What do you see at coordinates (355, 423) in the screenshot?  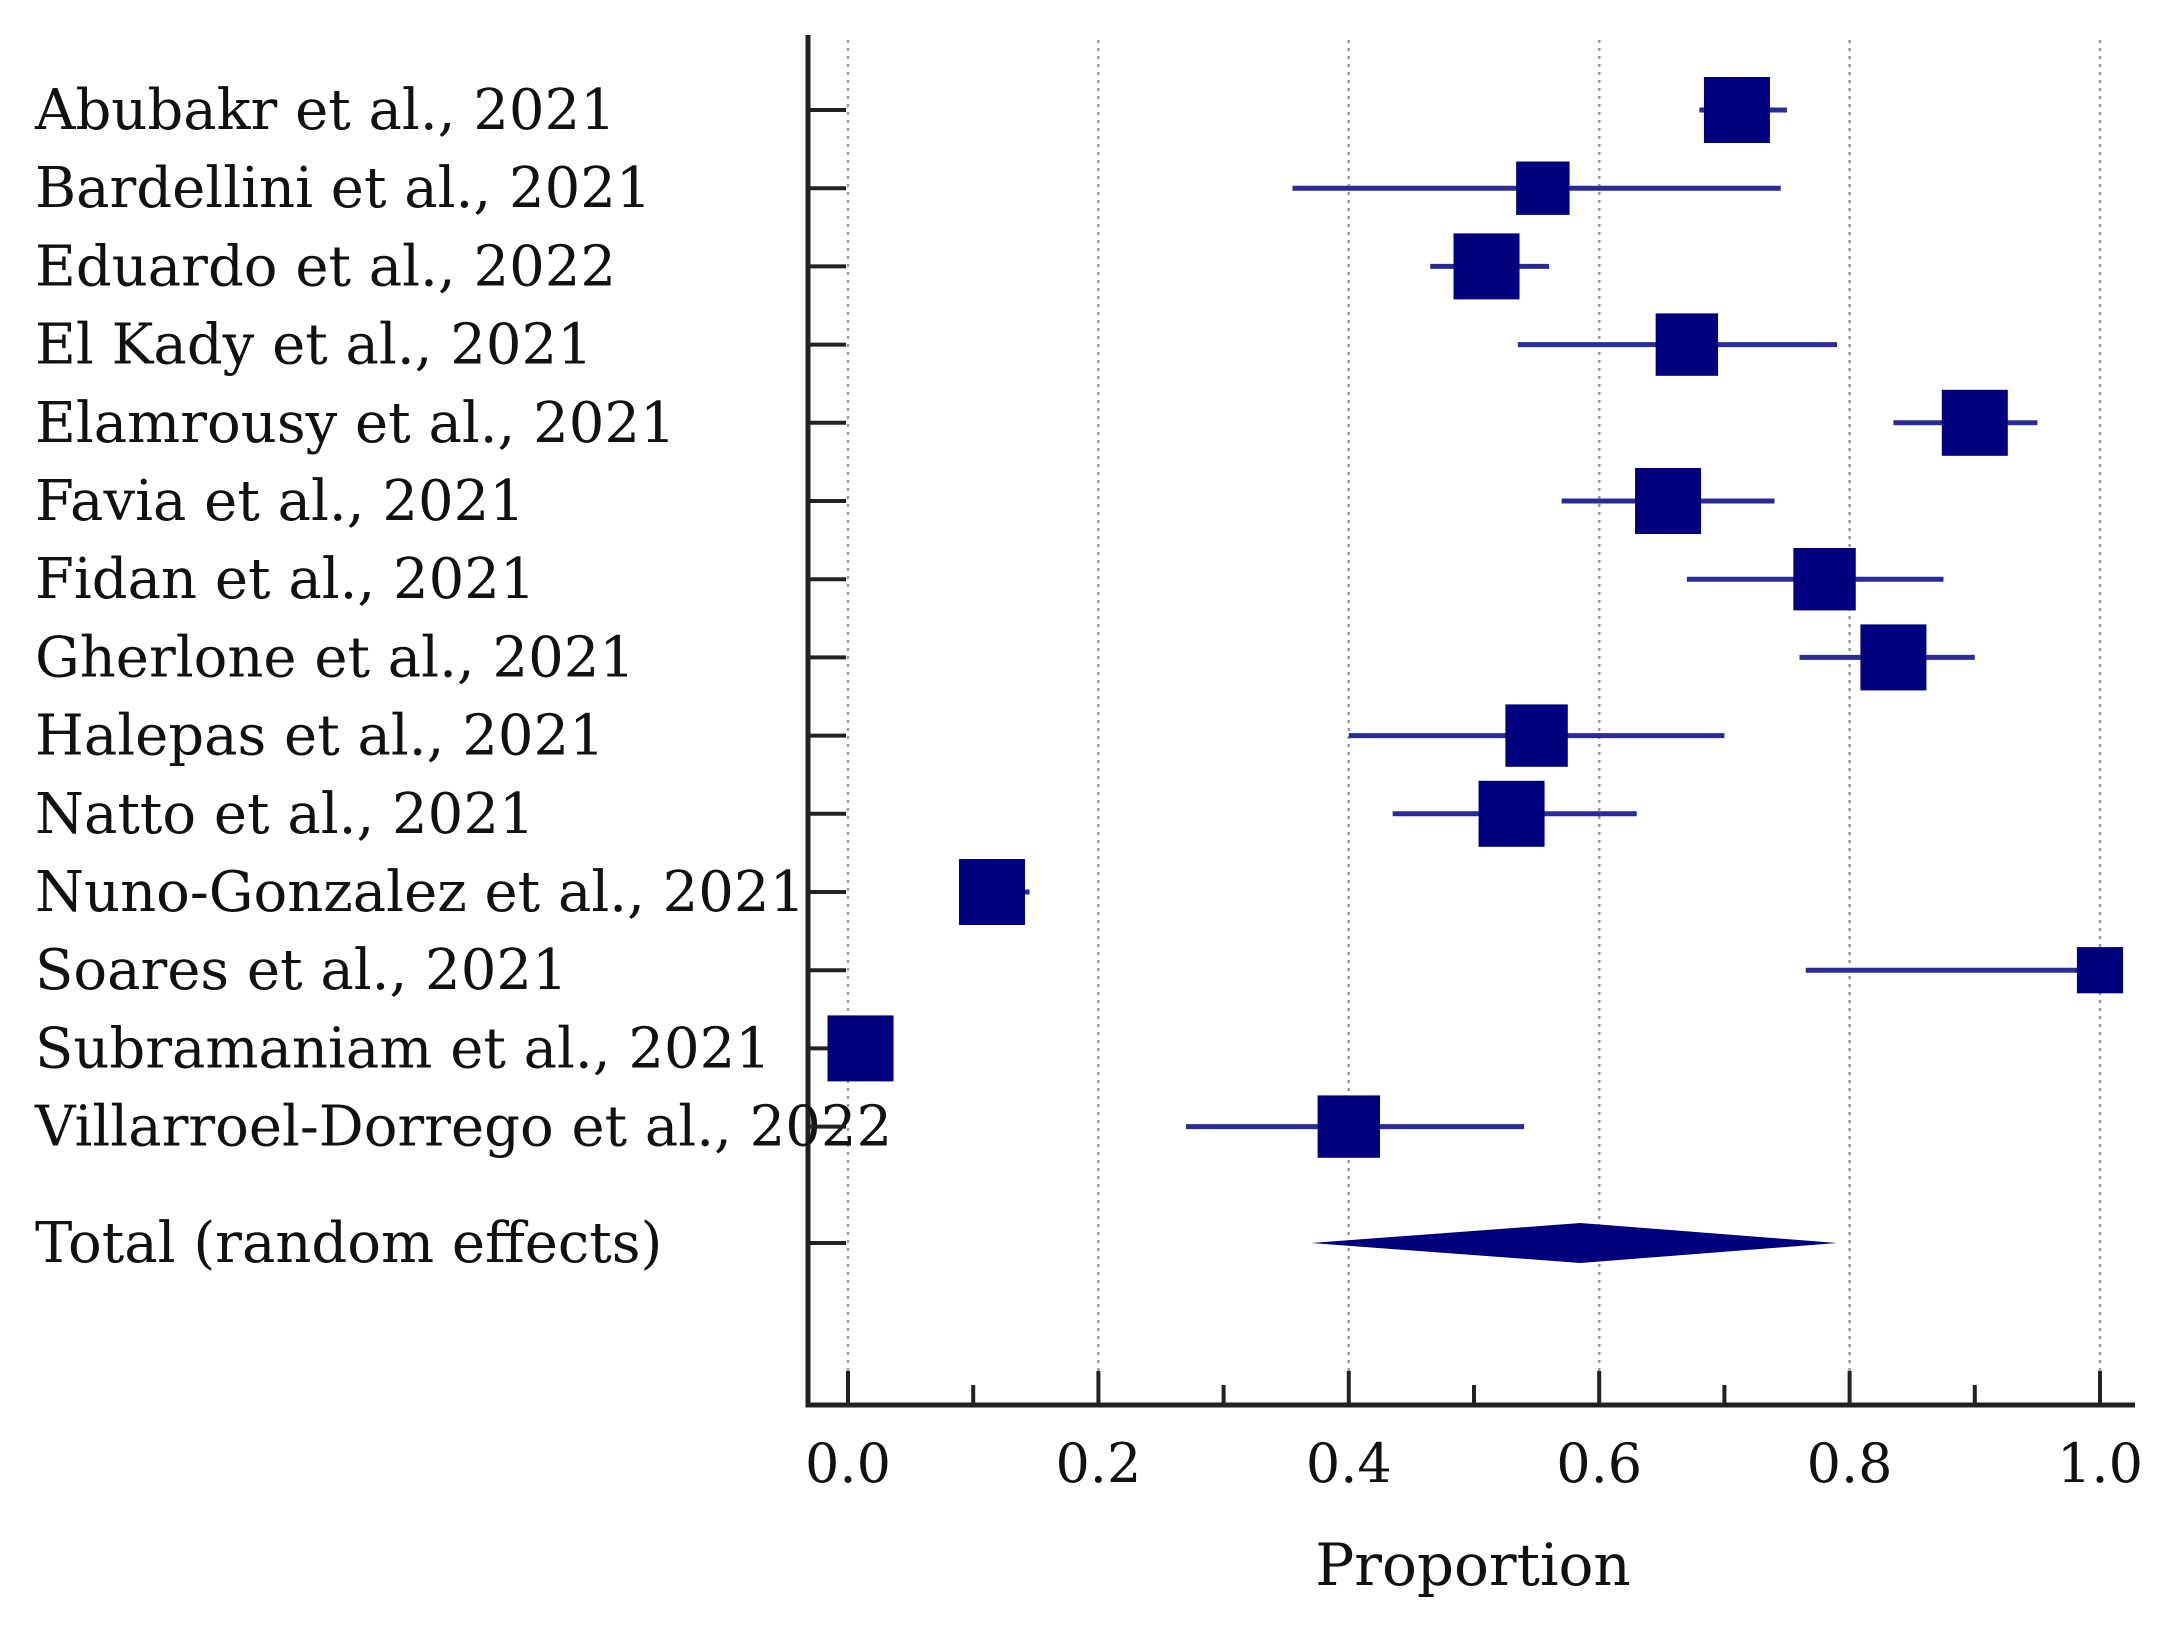 I see `study-label: Elamrousy et al., 2021` at bounding box center [355, 423].